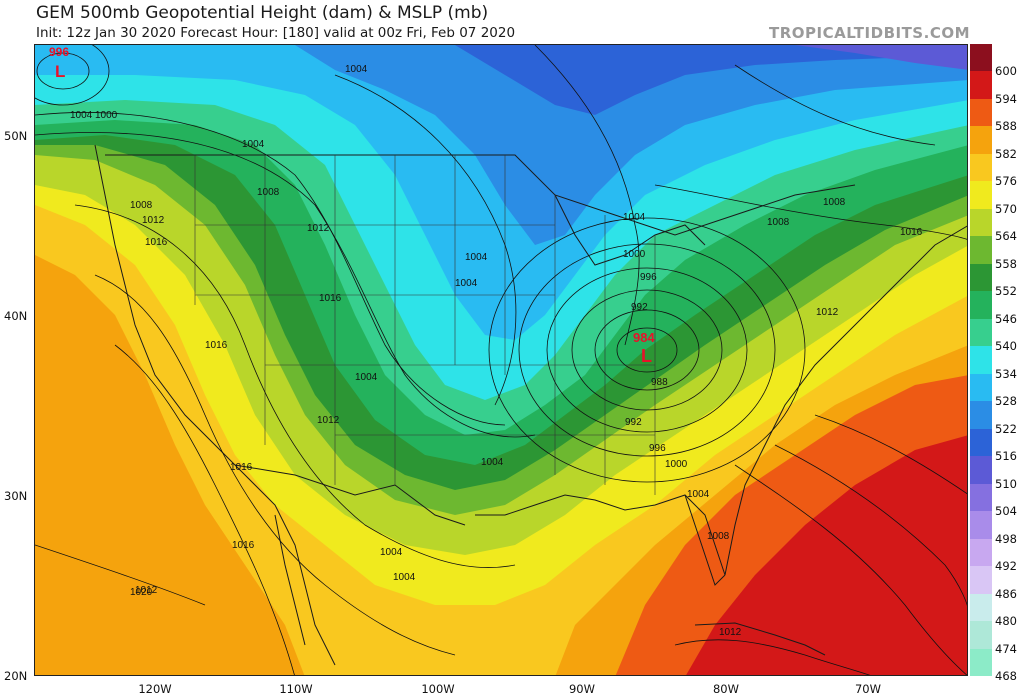 The width and height of the screenshot is (1024, 696). What do you see at coordinates (659, 382) in the screenshot?
I see `isobar-label: 988` at bounding box center [659, 382].